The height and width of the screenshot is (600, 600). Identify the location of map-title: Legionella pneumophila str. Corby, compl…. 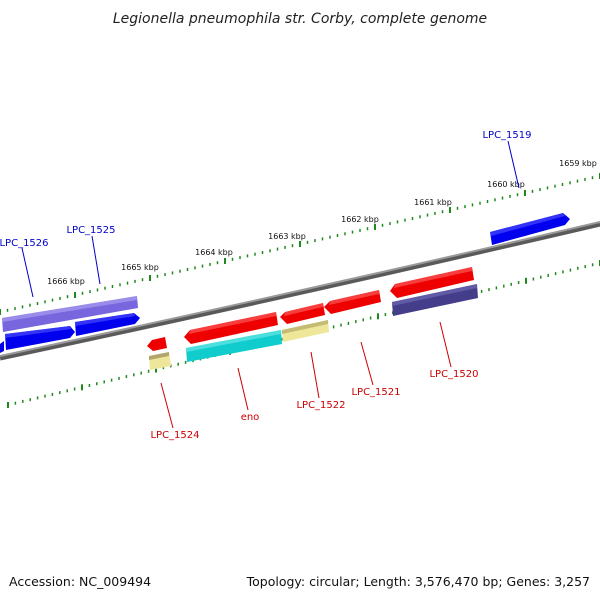
(300, 19).